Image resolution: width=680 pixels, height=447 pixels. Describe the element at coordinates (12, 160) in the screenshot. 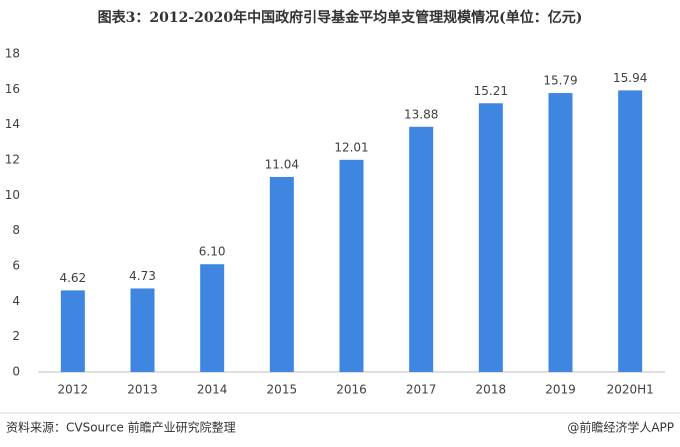

I see `y-tick-label: 12` at that location.